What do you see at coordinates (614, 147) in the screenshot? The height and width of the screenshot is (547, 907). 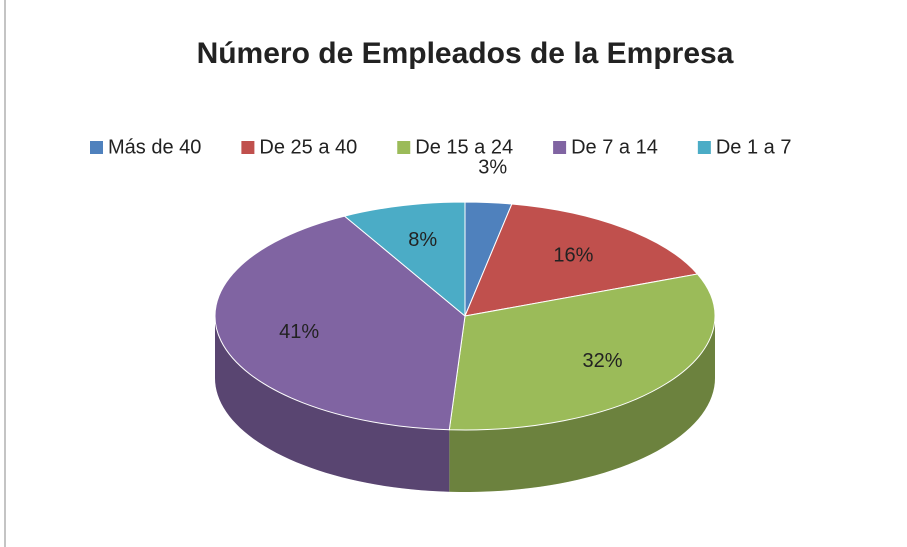 I see `legend-label: De 7 a 14` at bounding box center [614, 147].